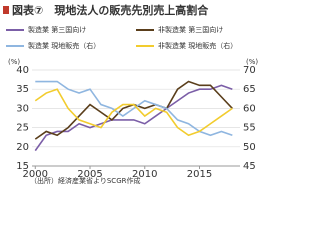 This screenshot has width=320, height=240. Describe the element at coordinates (252, 62) in the screenshot. I see `y2-axis-label: (%)` at that location.